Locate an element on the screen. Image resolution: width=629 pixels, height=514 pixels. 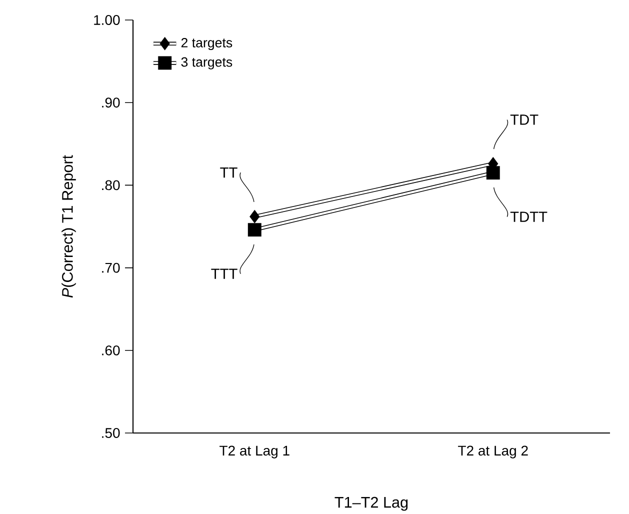
y-tick-label: .50 is located at coordinates (111, 433).